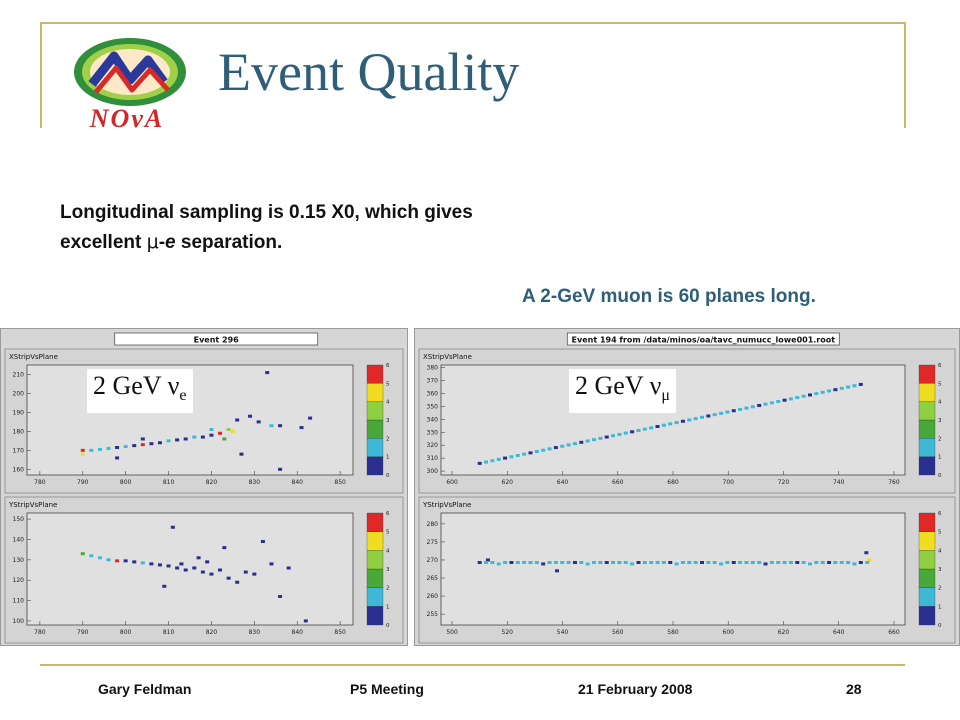 The height and width of the screenshot is (720, 960). I want to click on e-symbol: e, so click(170, 242).